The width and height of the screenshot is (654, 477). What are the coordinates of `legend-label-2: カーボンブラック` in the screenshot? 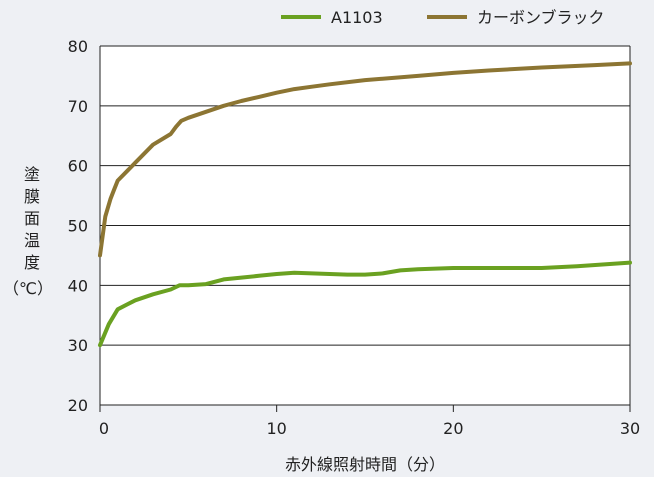 It's located at (541, 17).